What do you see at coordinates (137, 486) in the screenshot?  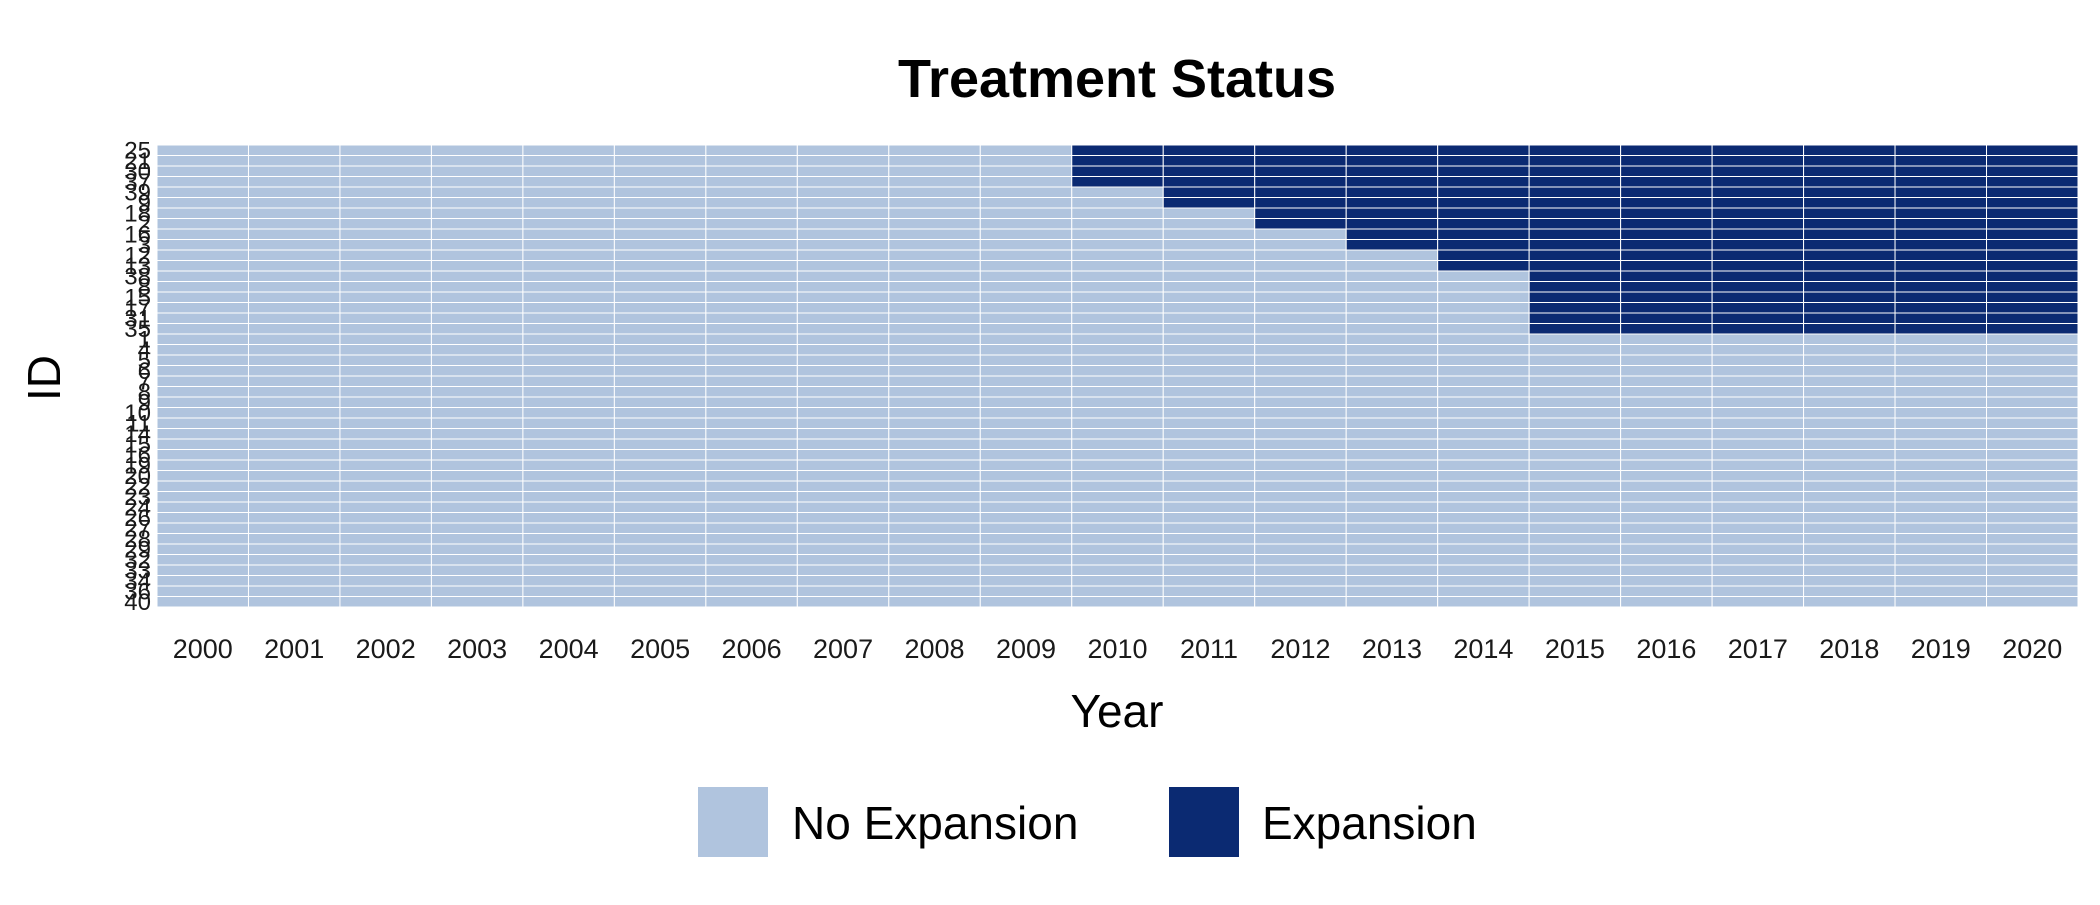 I see `y-tick-label: 22` at bounding box center [137, 486].